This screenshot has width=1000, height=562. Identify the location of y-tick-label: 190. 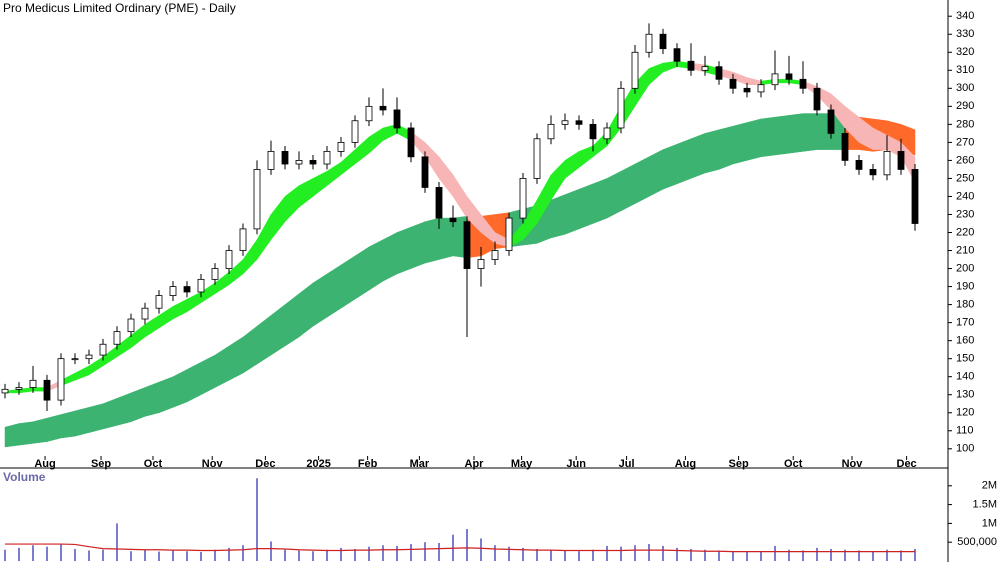
(965, 286).